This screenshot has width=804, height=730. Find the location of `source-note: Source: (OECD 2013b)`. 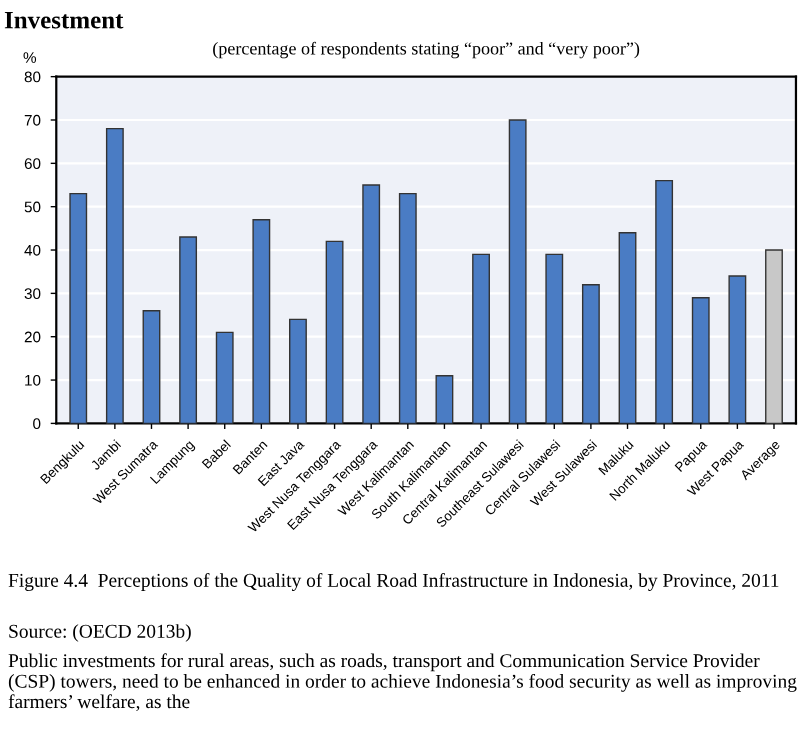

source-note: Source: (OECD 2013b) is located at coordinates (100, 633).